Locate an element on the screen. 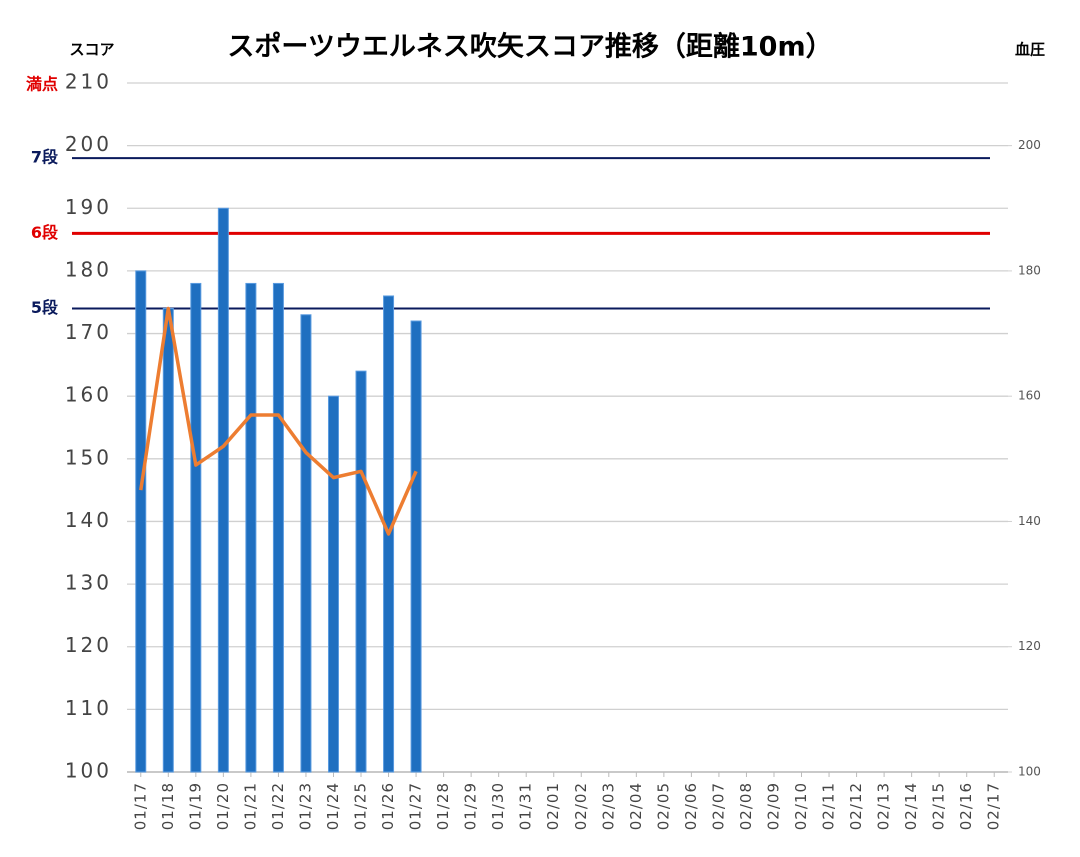 Image resolution: width=1080 pixels, height=857 pixels. chart-title: スポーツウエルネス吹矢スコア推移（距離10m） is located at coordinates (529, 47).